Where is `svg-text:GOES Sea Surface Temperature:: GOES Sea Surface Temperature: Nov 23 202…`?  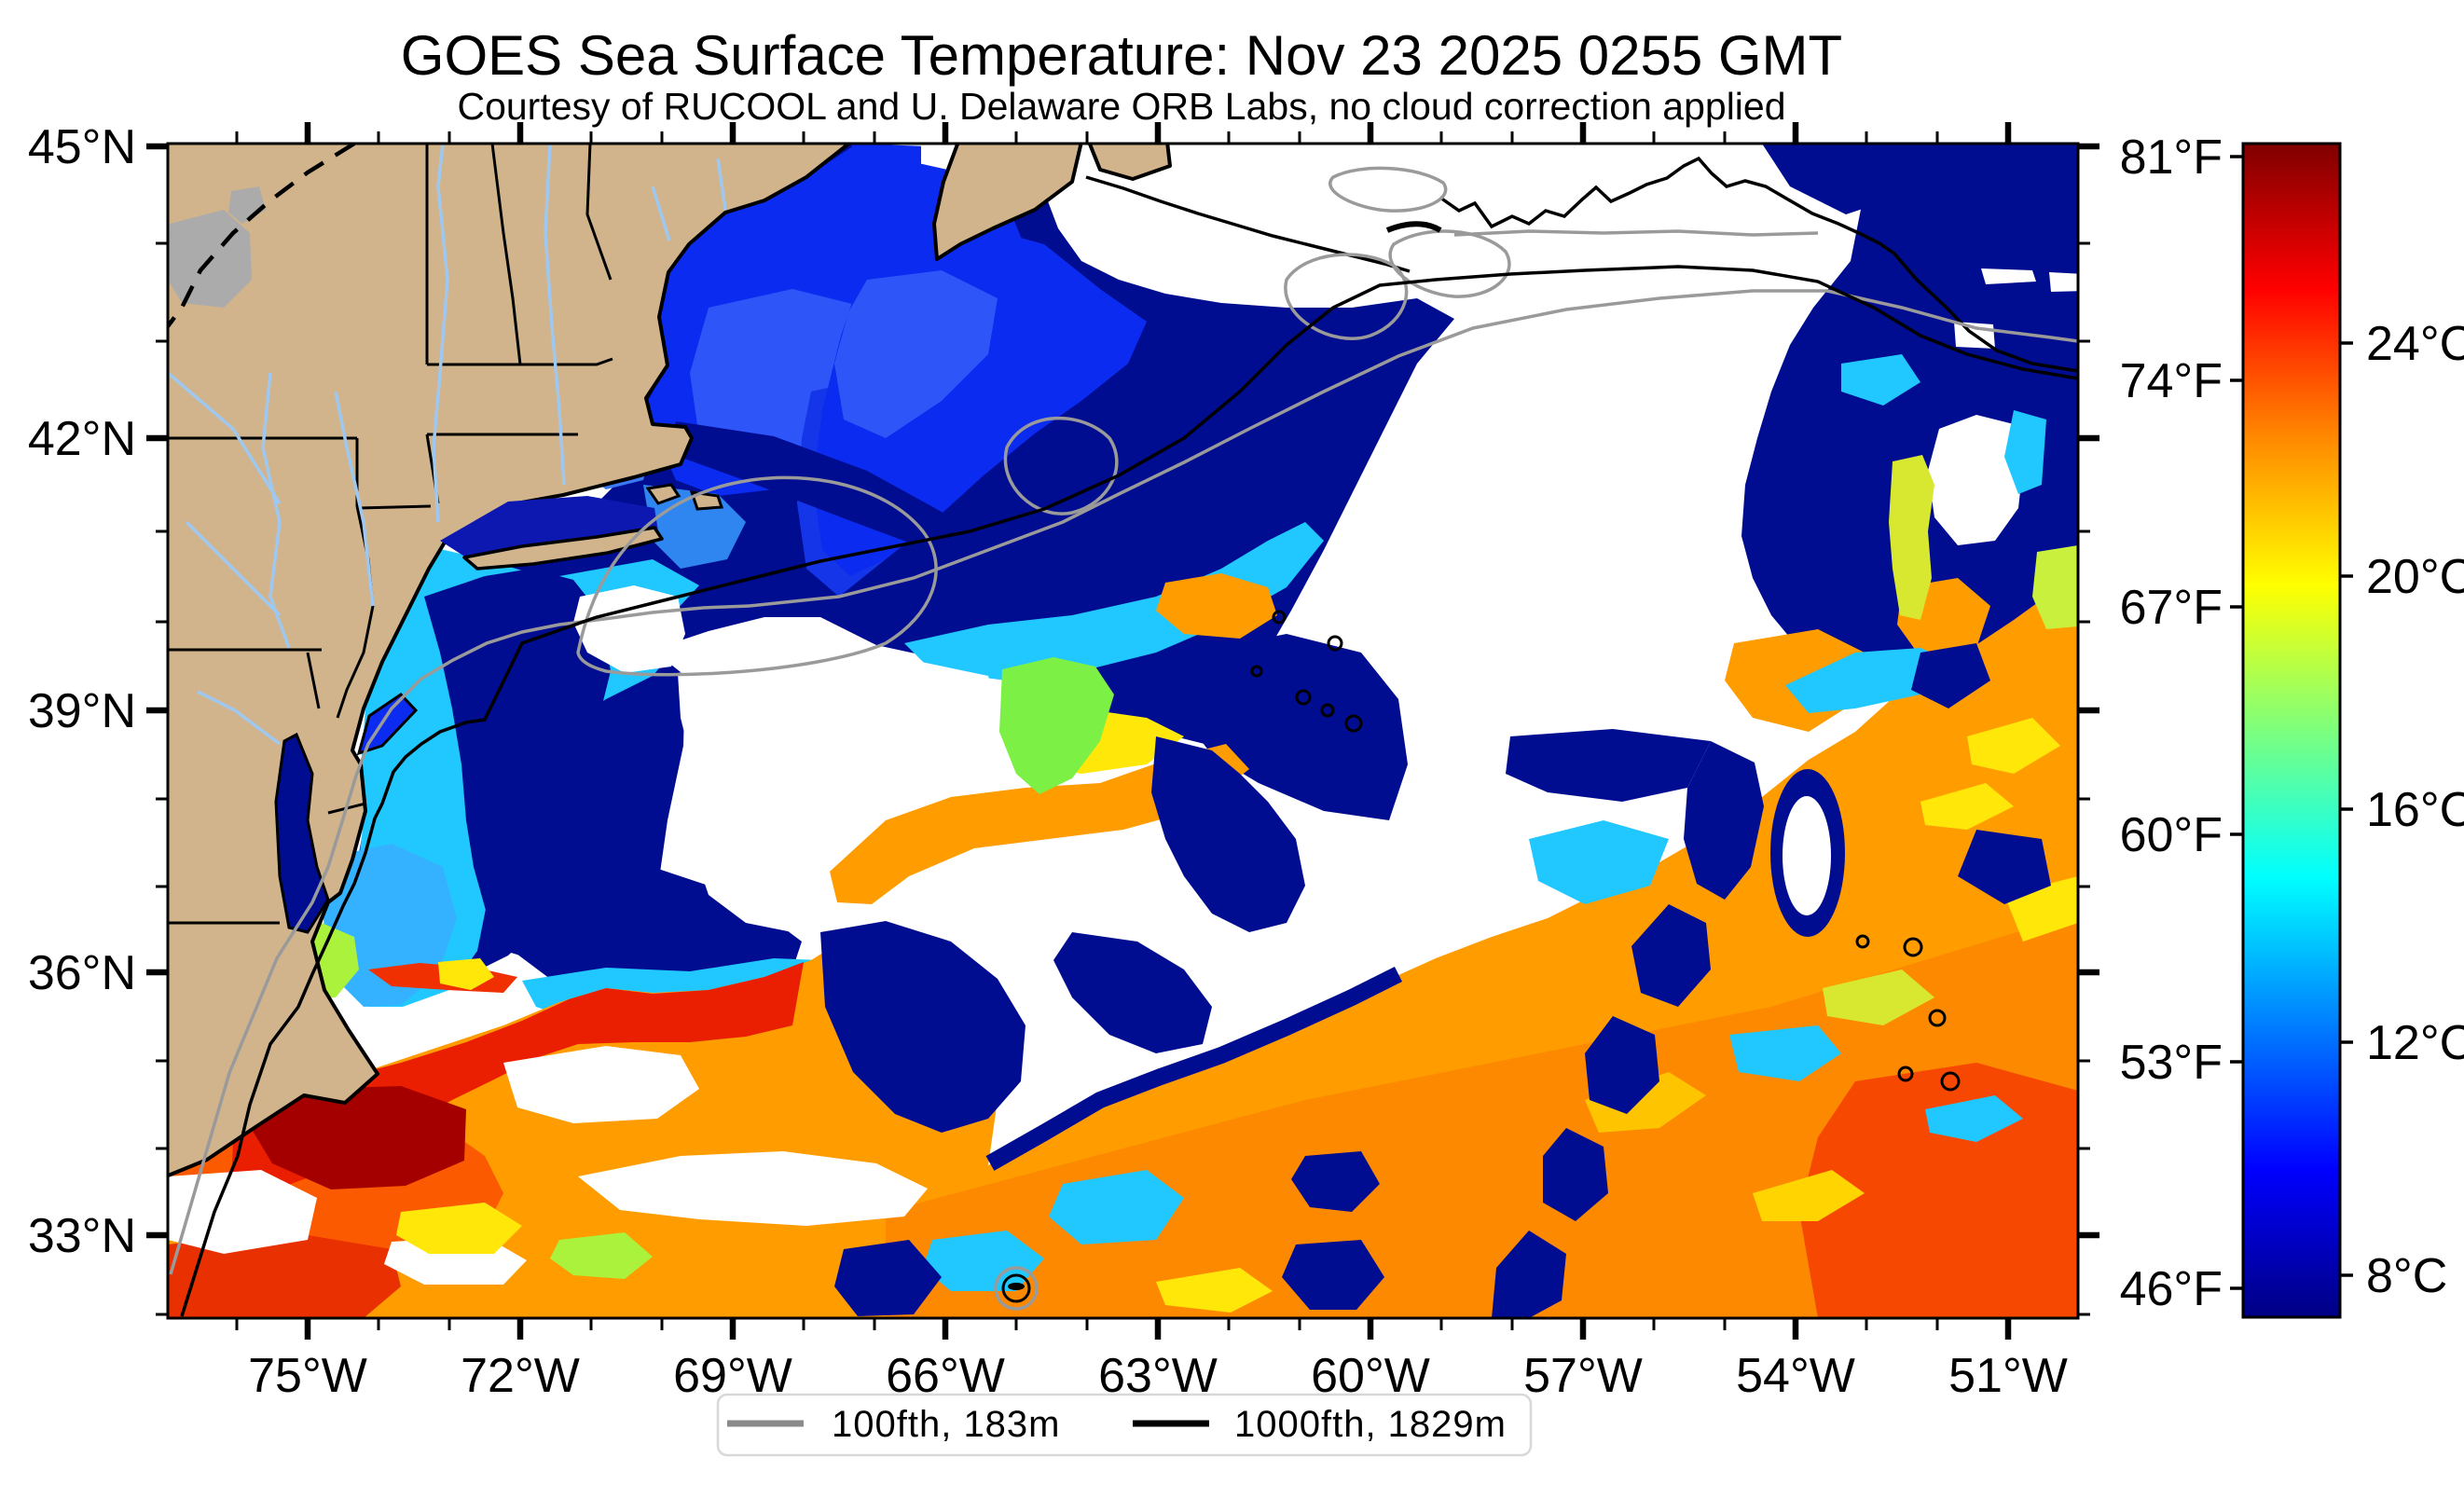
svg-text:GOES Sea Surface Temperature:: GOES Sea Surface Temperature: Nov 23 202… is located at coordinates (1121, 55).